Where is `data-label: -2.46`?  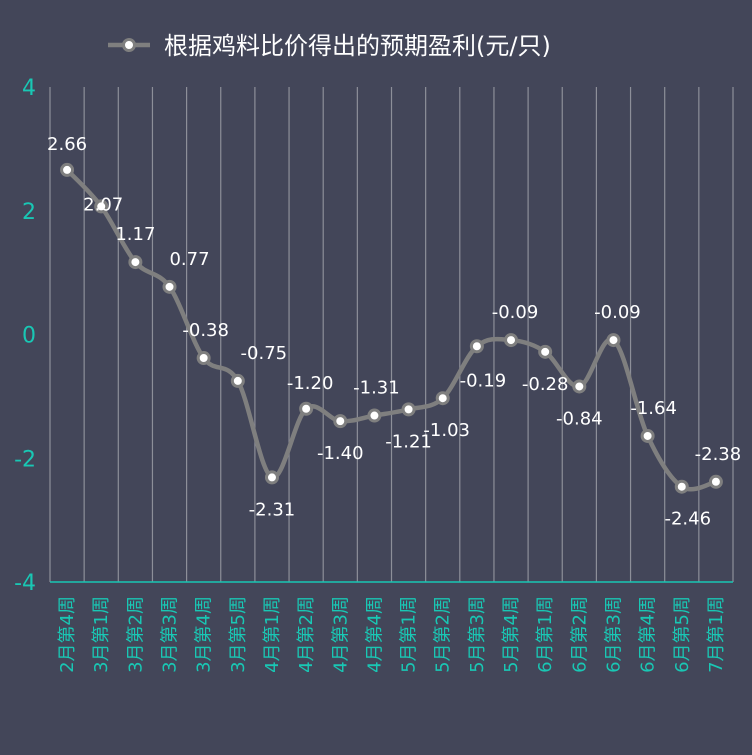
data-label: -2.46 is located at coordinates (687, 519).